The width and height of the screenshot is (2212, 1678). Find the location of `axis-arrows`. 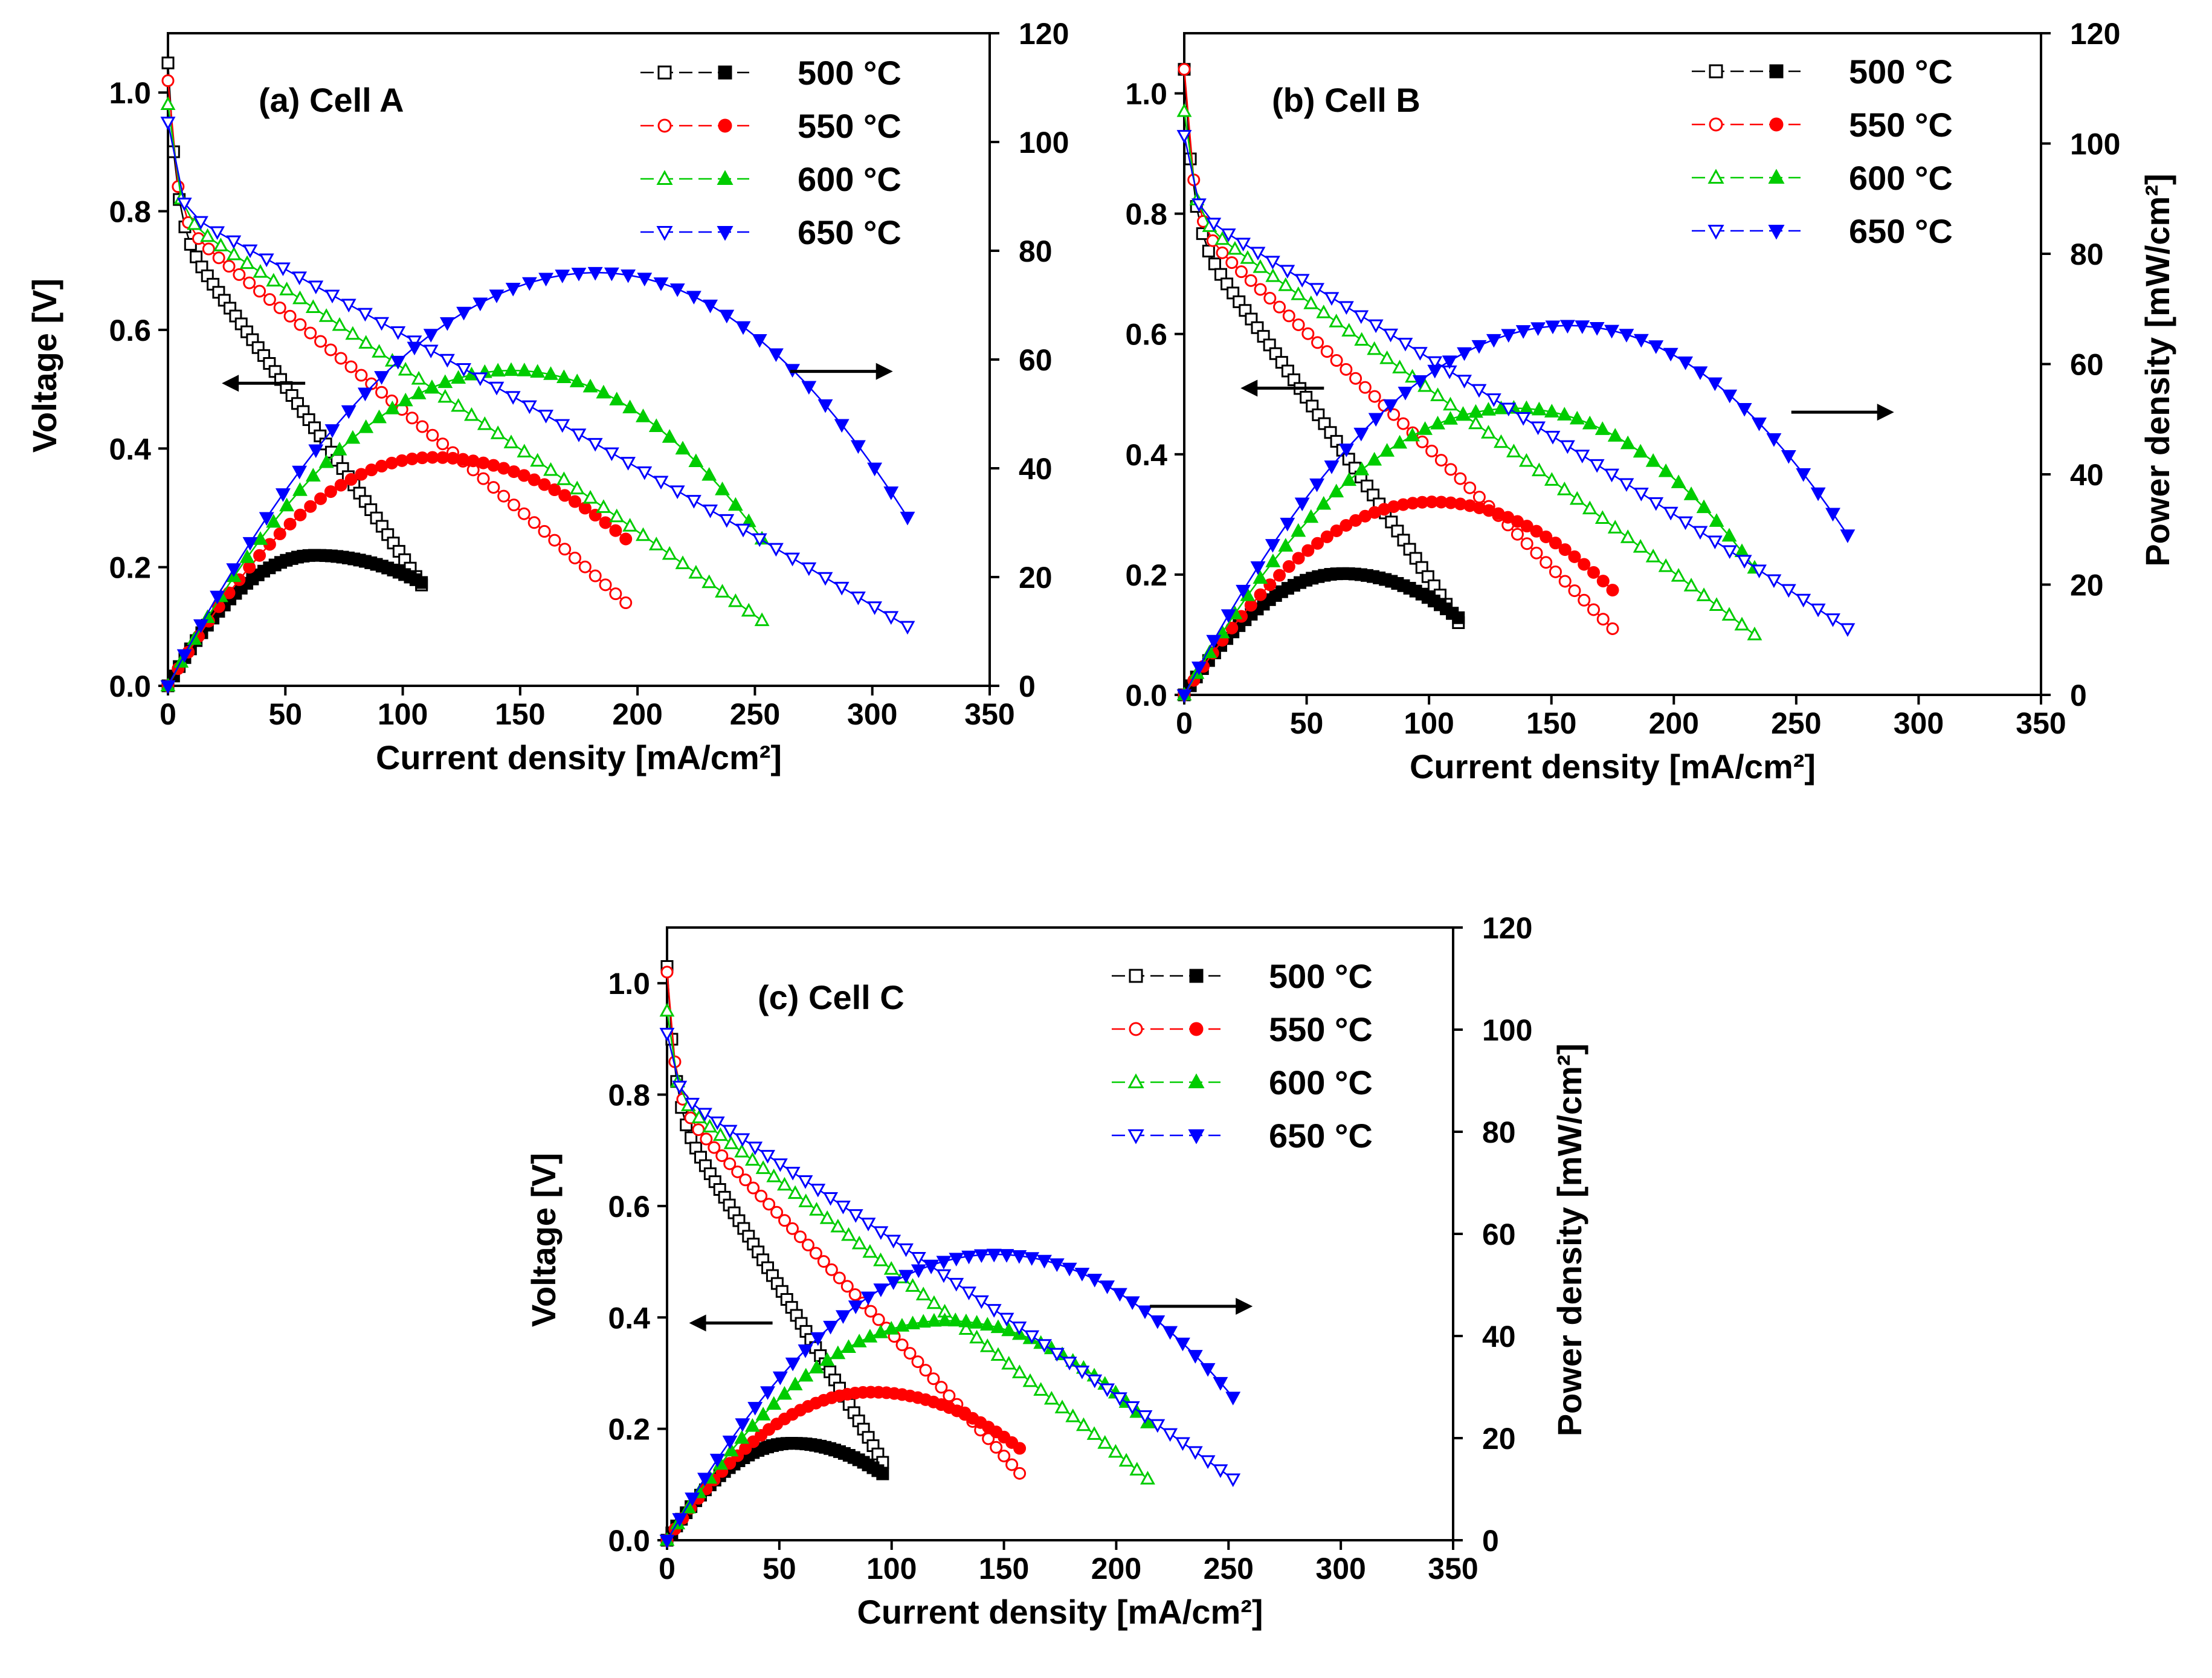

axis-arrows is located at coordinates (971, 1314).